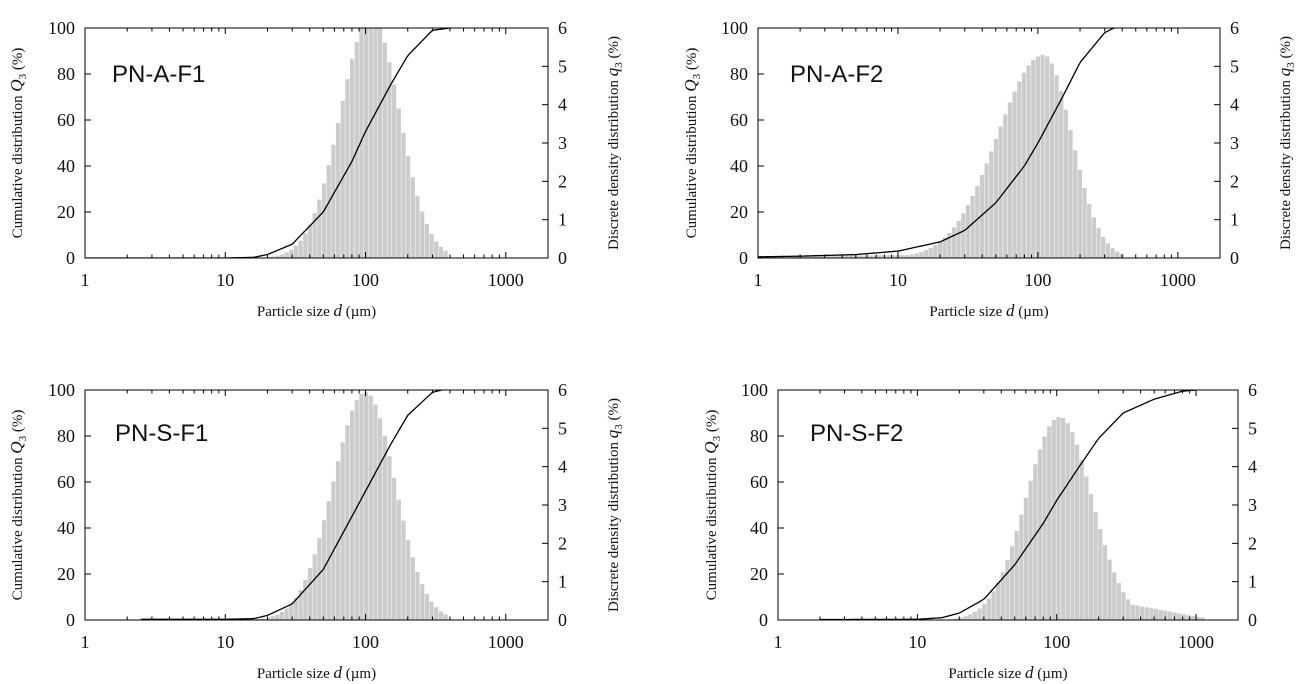  Describe the element at coordinates (1252, 467) in the screenshot. I see `y2-tick-label: 4` at that location.